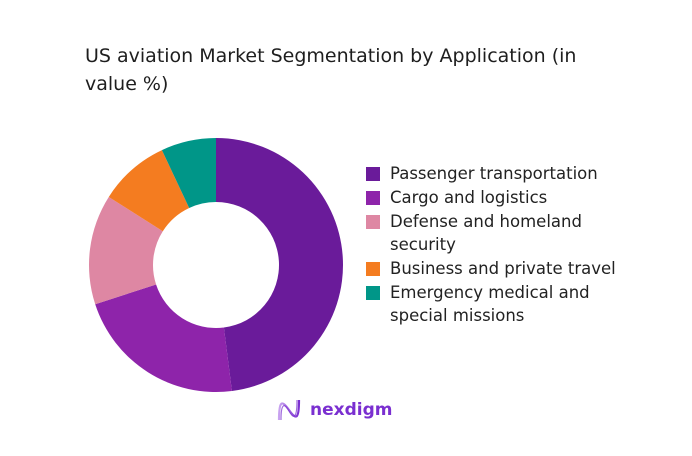 The height and width of the screenshot is (456, 692). I want to click on slice-passenger-transportation, so click(280, 264).